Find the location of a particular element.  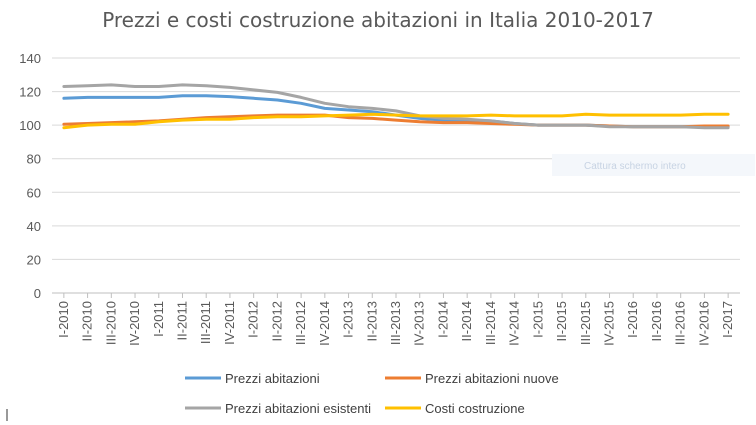

legend-label: Prezzi abitazioni is located at coordinates (272, 378).